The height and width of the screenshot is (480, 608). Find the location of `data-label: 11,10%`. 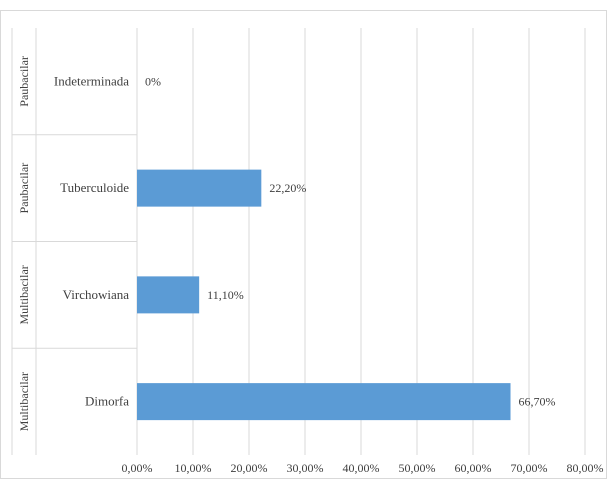

data-label: 11,10% is located at coordinates (225, 295).